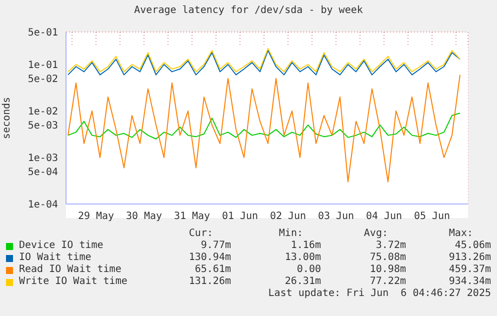 Image resolution: width=497 pixels, height=316 pixels. I want to click on legend-label: IO Wait time, so click(55, 258).